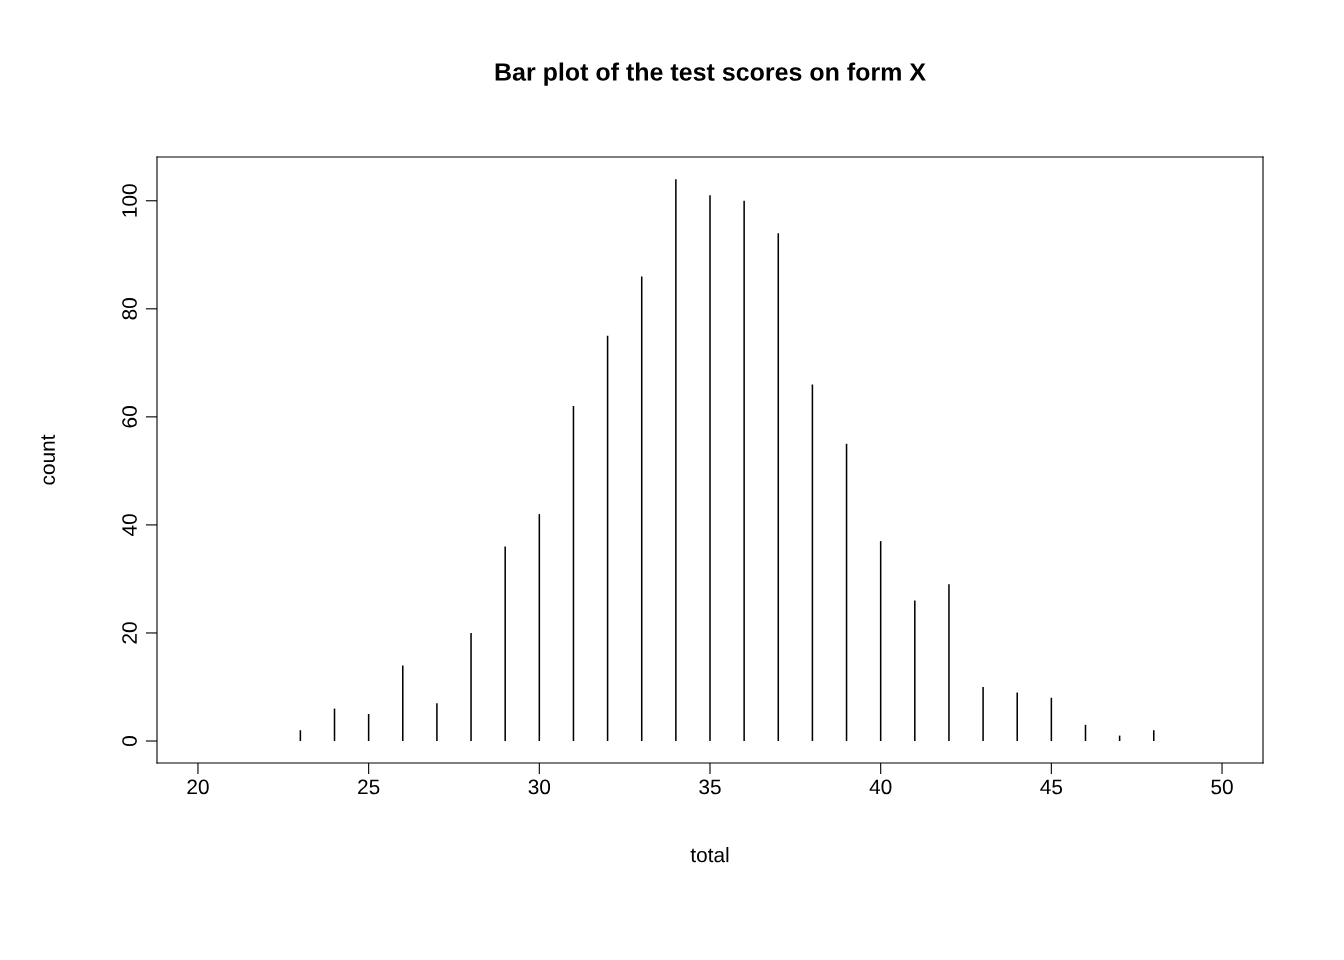  Describe the element at coordinates (129, 417) in the screenshot. I see `y-tick-label: 60` at that location.